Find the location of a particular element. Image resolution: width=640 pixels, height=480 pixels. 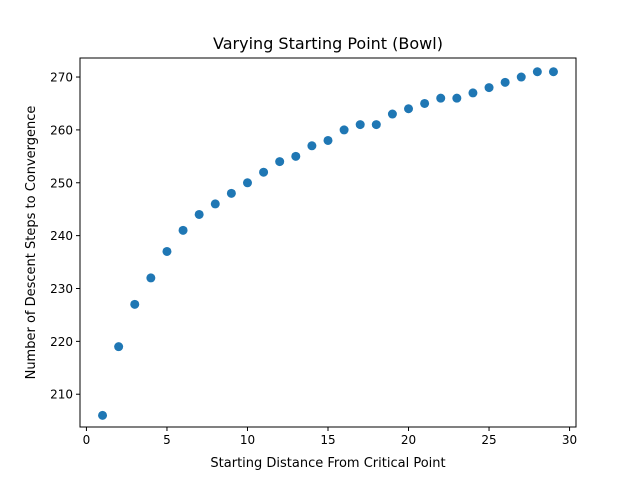

y-tick-label: 260 is located at coordinates (61, 130).